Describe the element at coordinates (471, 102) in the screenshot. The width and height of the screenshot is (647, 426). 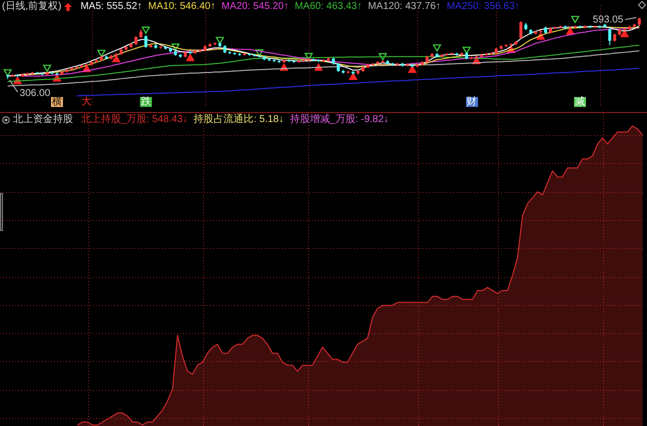
I see `text: 财` at that location.